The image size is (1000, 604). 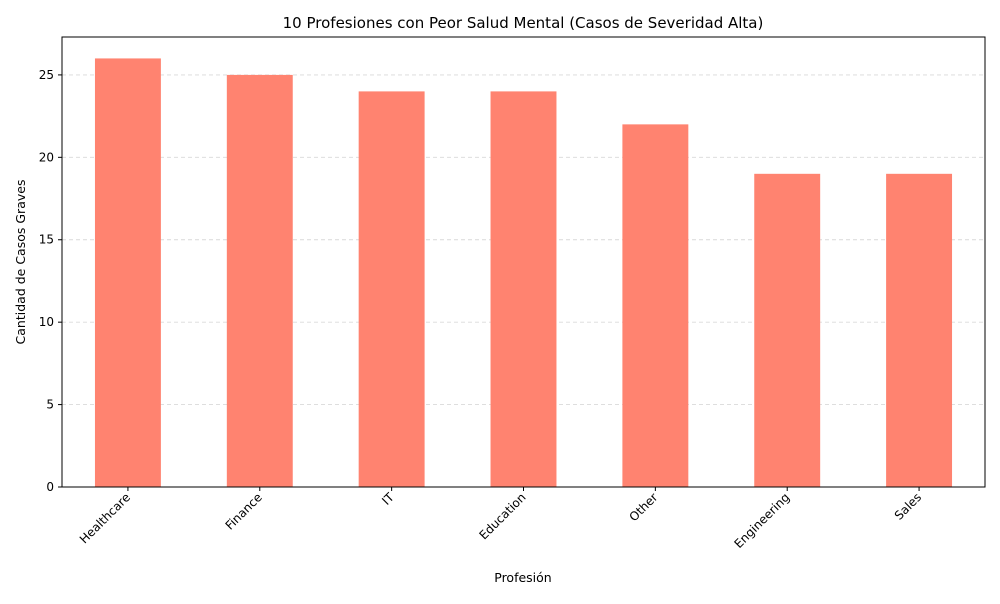 I want to click on y-tick-label-0: 0, so click(x=50, y=487).